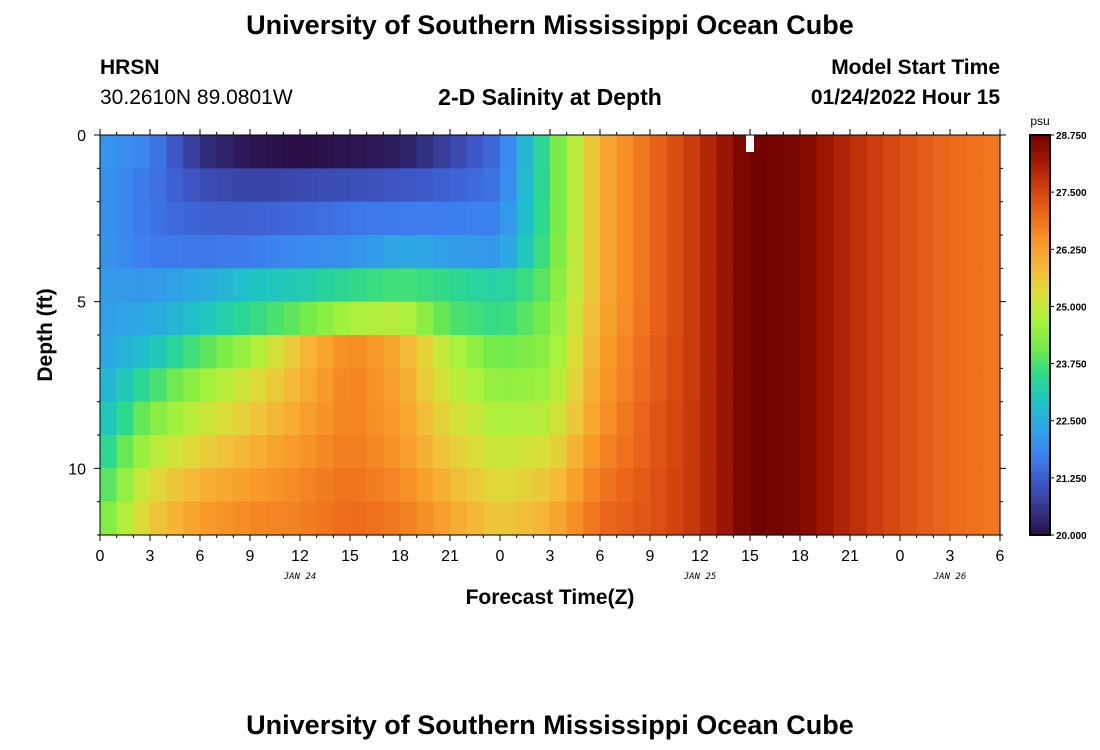  Describe the element at coordinates (350, 556) in the screenshot. I see `x-tick-label: 15` at that location.